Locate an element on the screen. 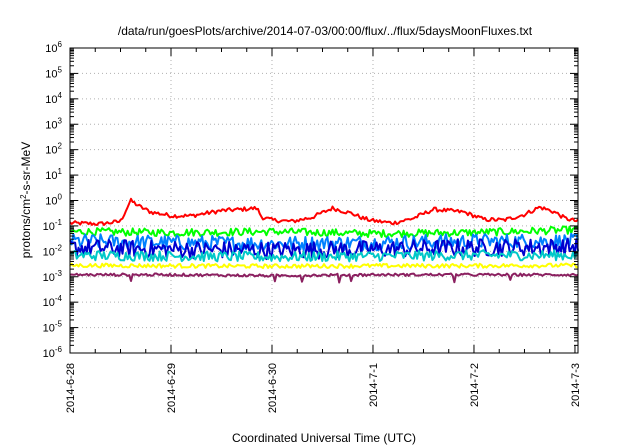  y-tick-label: 10⁻³ is located at coordinates (53, 276).